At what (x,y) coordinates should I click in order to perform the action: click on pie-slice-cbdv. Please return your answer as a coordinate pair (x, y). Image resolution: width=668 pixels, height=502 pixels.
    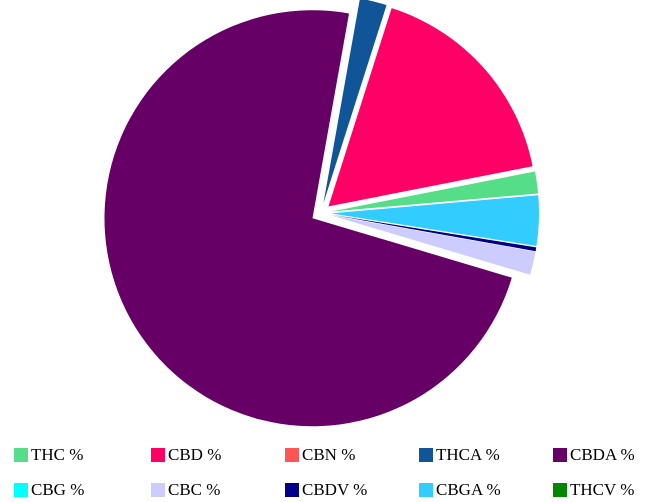
    Looking at the image, I should click on (433, 233).